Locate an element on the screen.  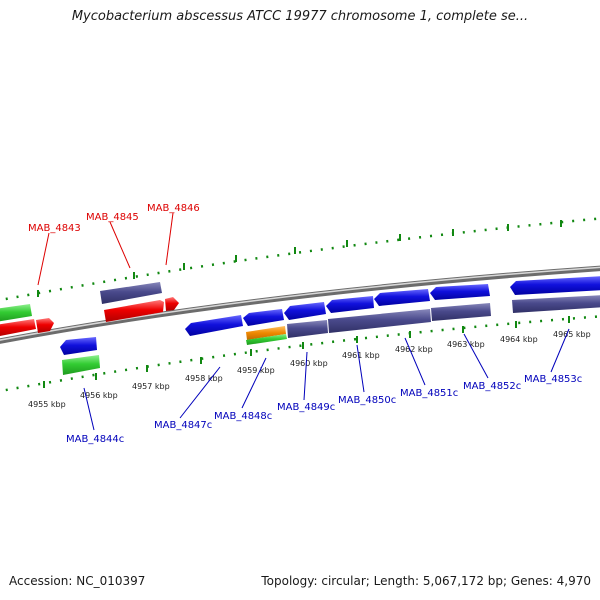
scale-label: 4965 kbp is located at coordinates (572, 334).